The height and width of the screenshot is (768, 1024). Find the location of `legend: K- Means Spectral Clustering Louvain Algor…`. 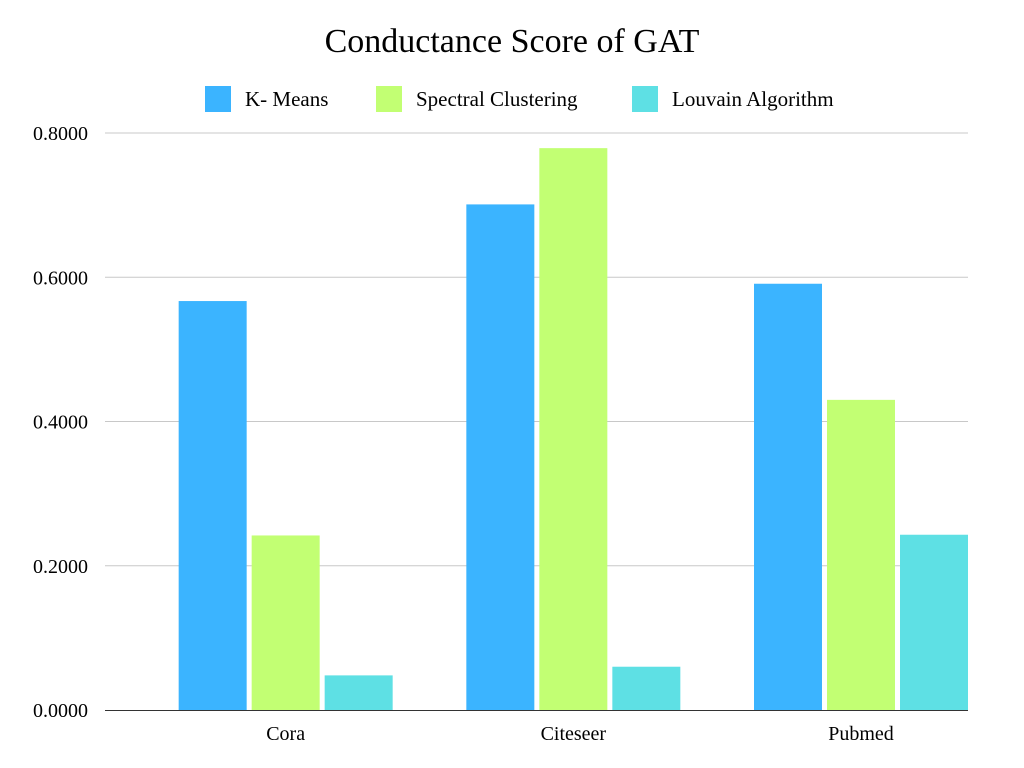

legend: K- Means Spectral Clustering Louvain Algor… is located at coordinates (519, 99).